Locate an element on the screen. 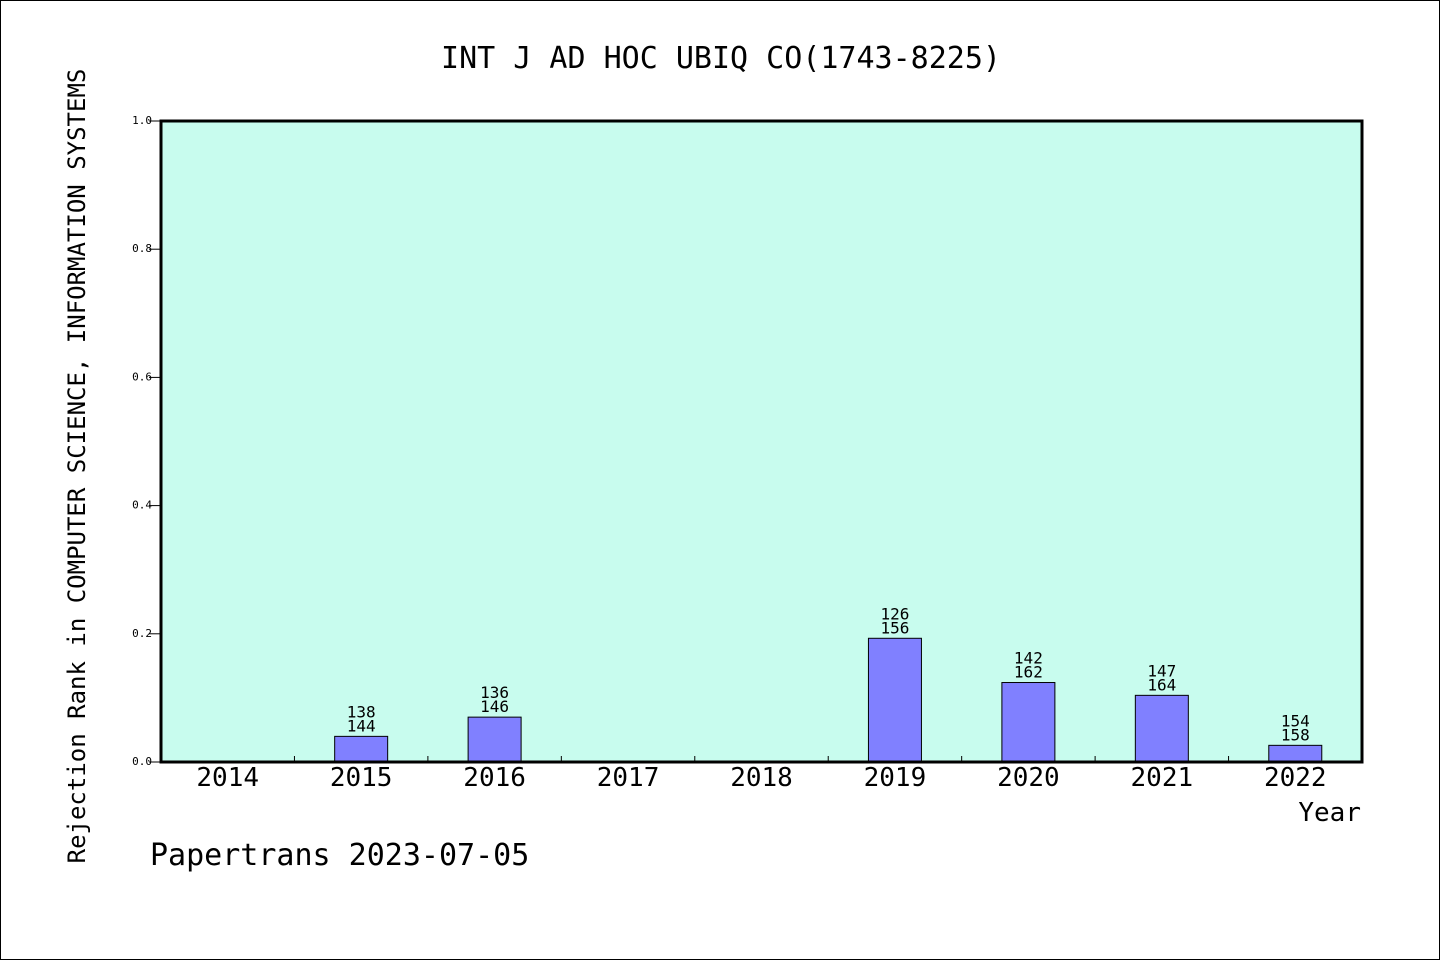 This screenshot has width=1440, height=960. bar-value-label: 146 is located at coordinates (494, 706).